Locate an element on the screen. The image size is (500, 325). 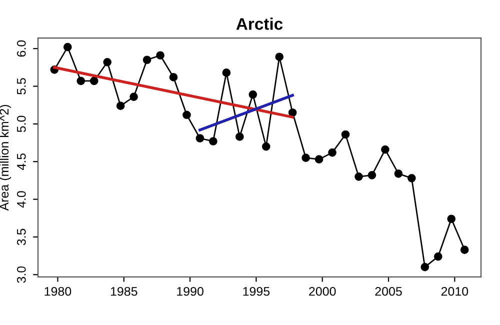
y-tick-label: 3.5 is located at coordinates (21, 237).